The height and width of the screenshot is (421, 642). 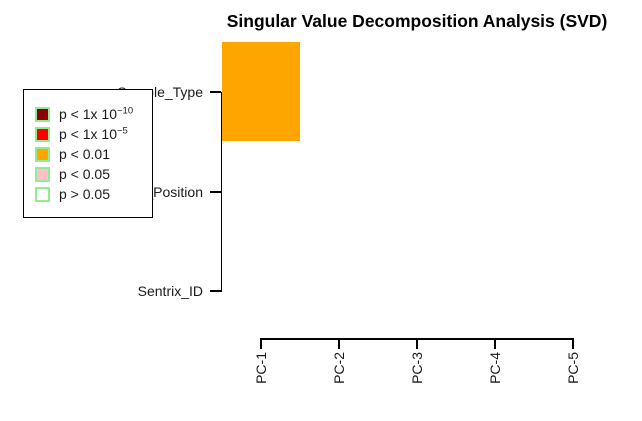 I want to click on x-axis-label-pc3: PC-3, so click(x=417, y=368).